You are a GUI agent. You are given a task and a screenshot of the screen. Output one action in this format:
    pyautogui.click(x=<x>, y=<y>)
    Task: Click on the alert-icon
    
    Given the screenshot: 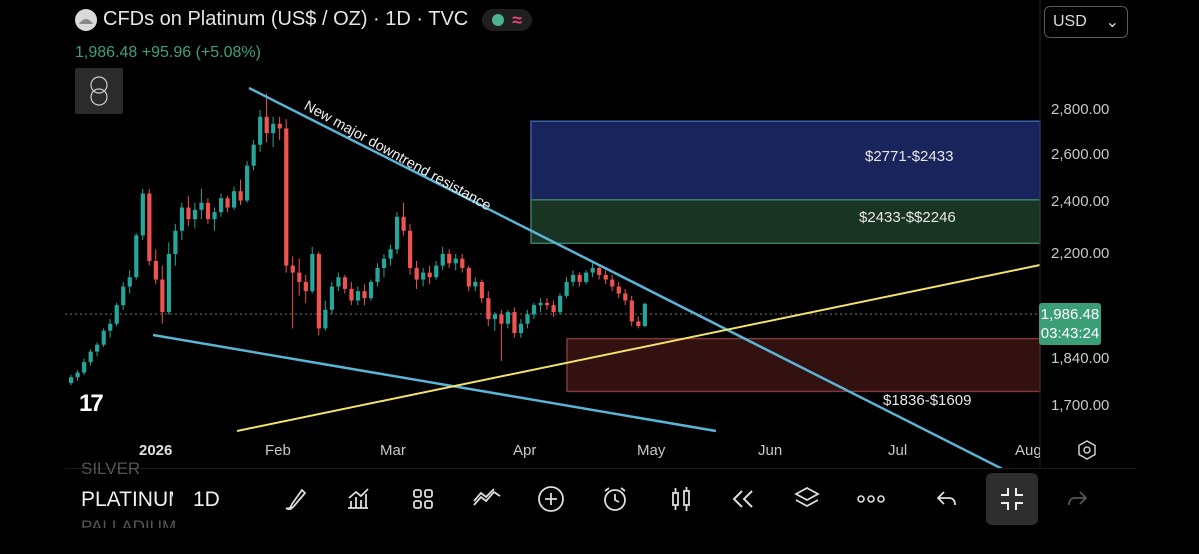 What is the action you would take?
    pyautogui.click(x=615, y=499)
    